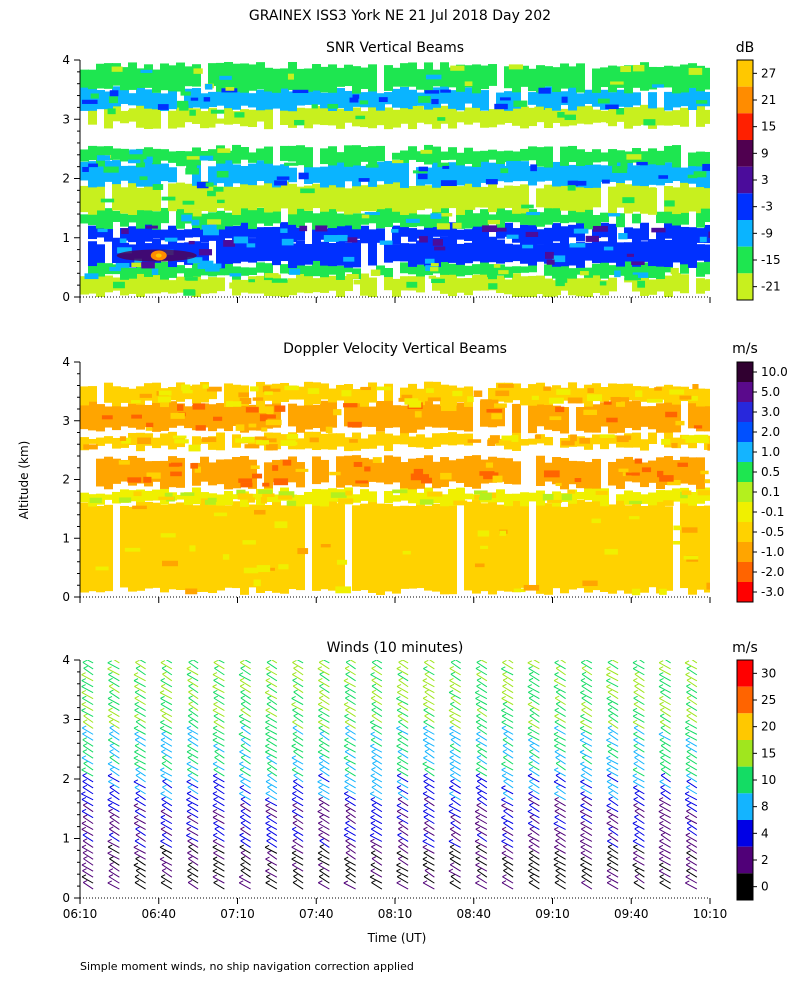  I want to click on colorbar-label: 21, so click(768, 100).